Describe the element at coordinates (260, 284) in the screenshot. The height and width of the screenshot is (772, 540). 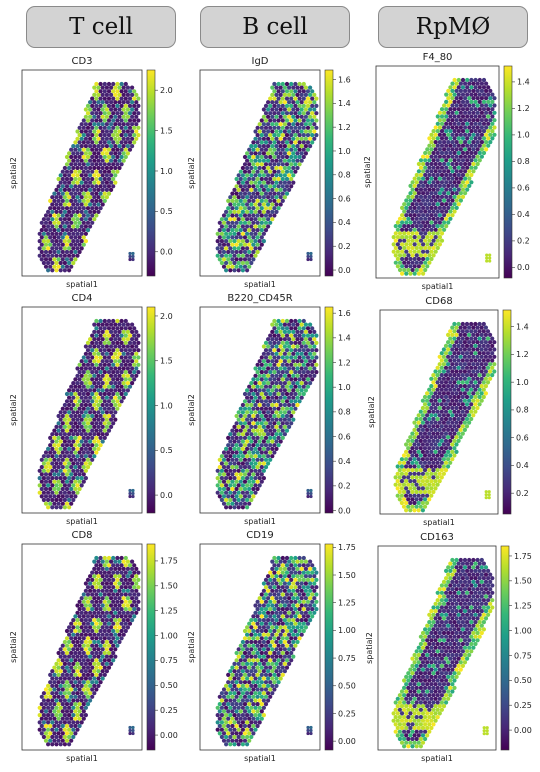
I see `x-axis-label: spatial1` at that location.